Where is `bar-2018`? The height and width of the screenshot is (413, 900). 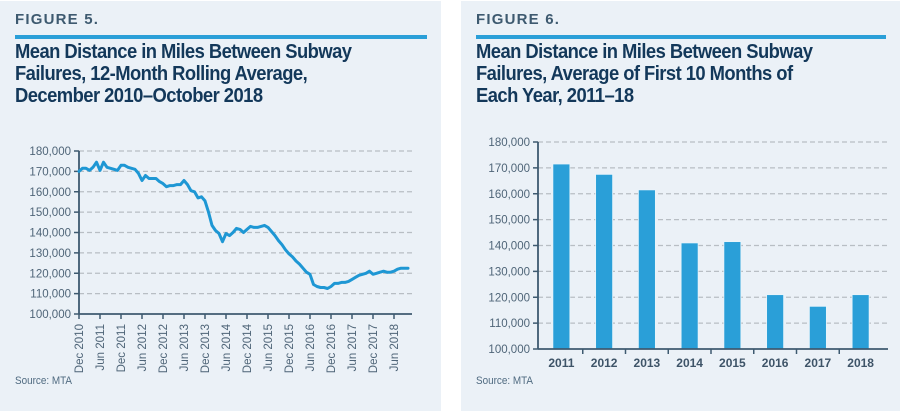
bar-2018 is located at coordinates (860, 322).